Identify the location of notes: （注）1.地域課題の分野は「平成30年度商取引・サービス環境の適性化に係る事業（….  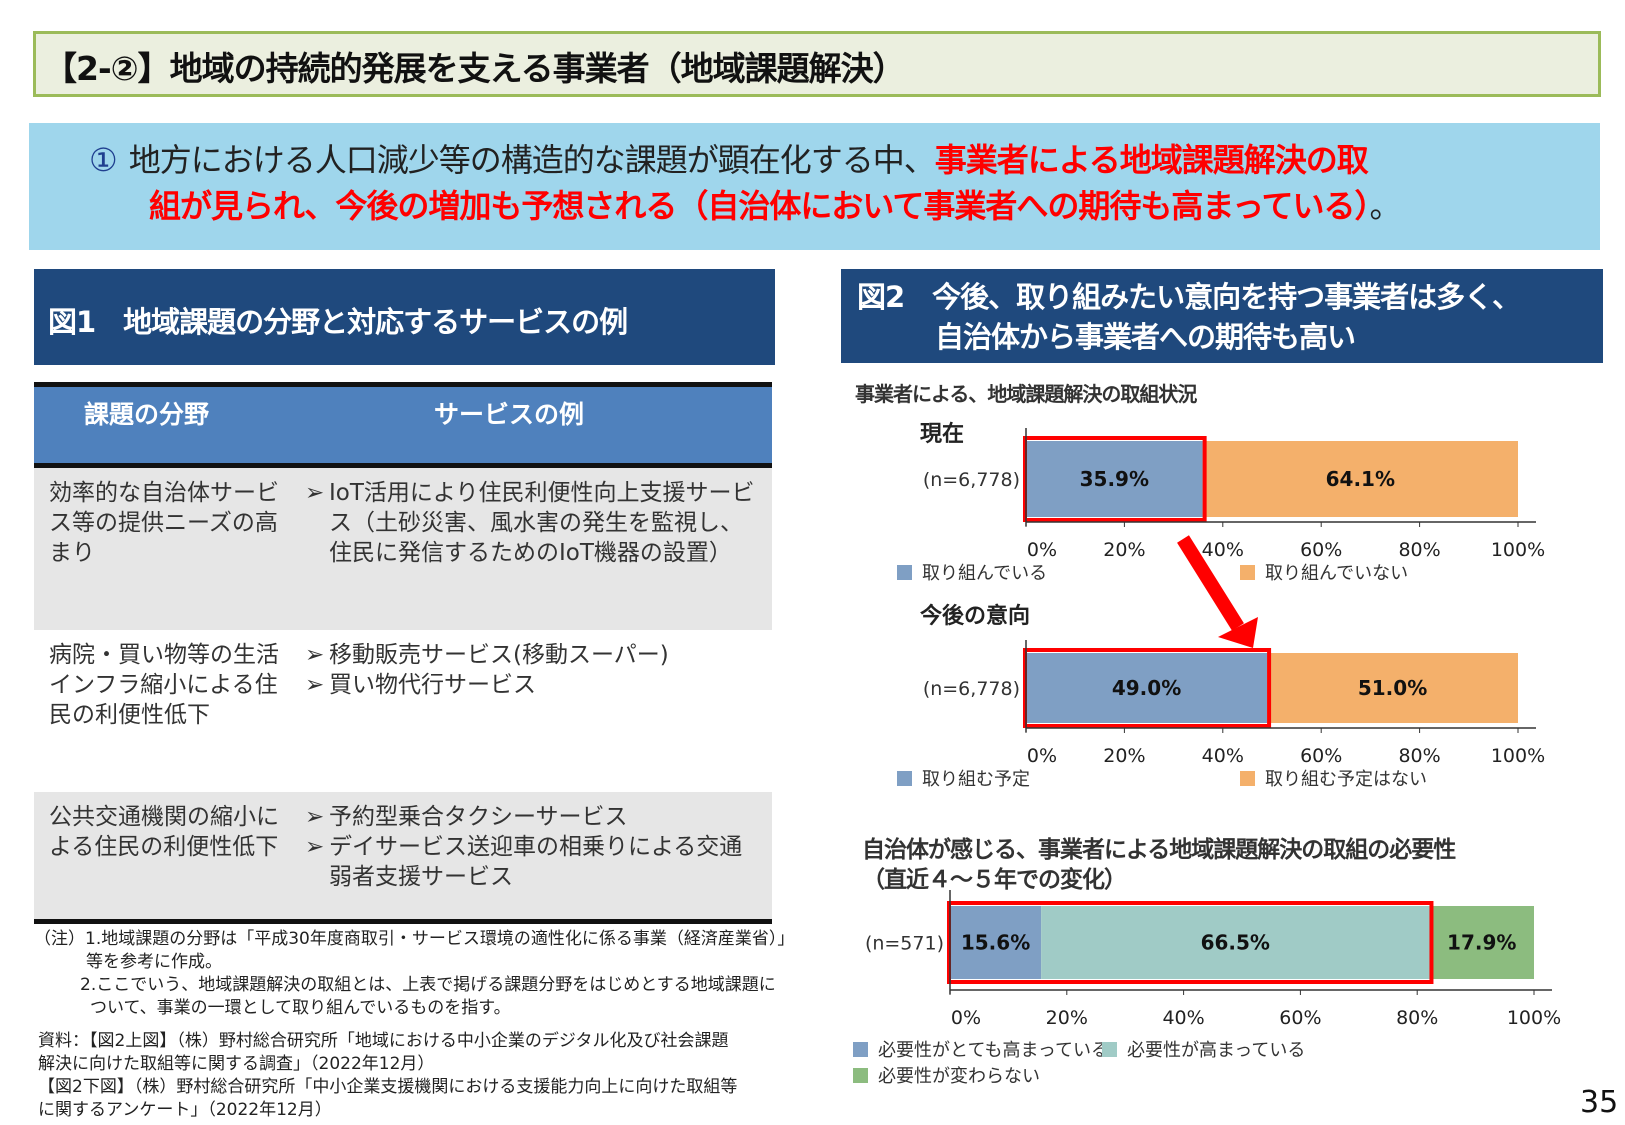
(434, 974).